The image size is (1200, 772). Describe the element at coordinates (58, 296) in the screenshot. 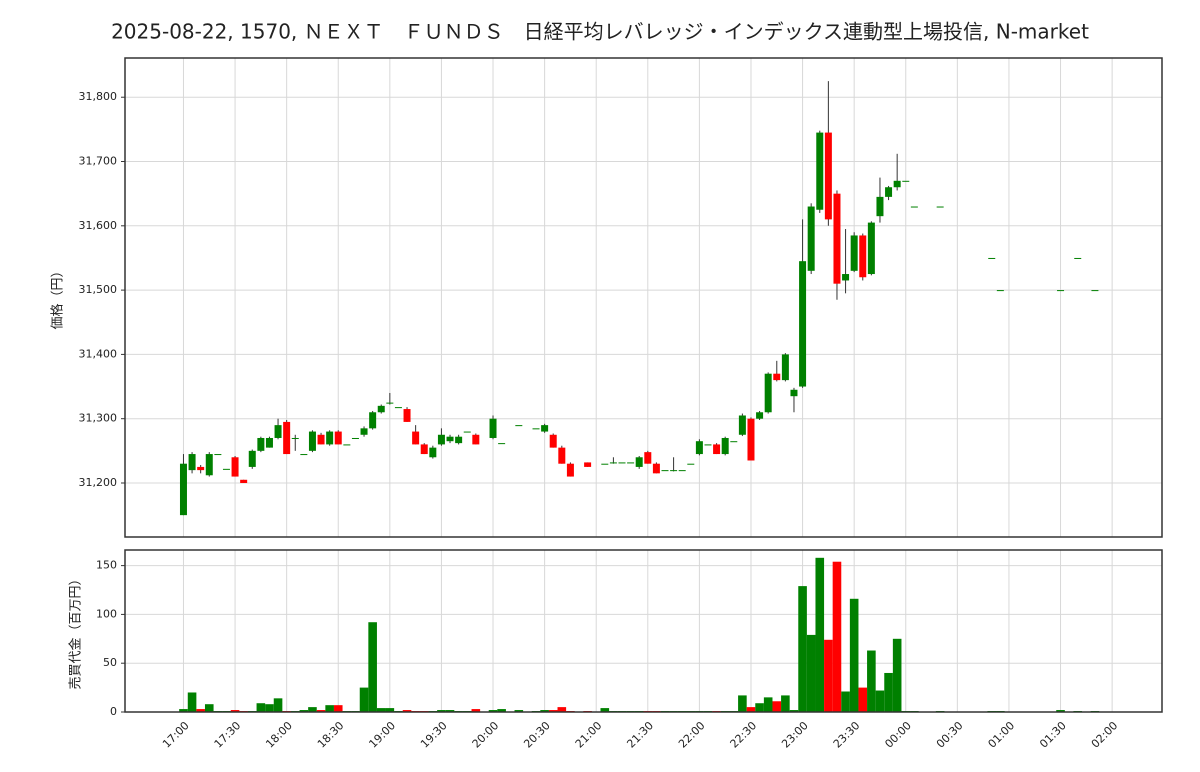

I see `y-axis-title: 価格（円）` at that location.